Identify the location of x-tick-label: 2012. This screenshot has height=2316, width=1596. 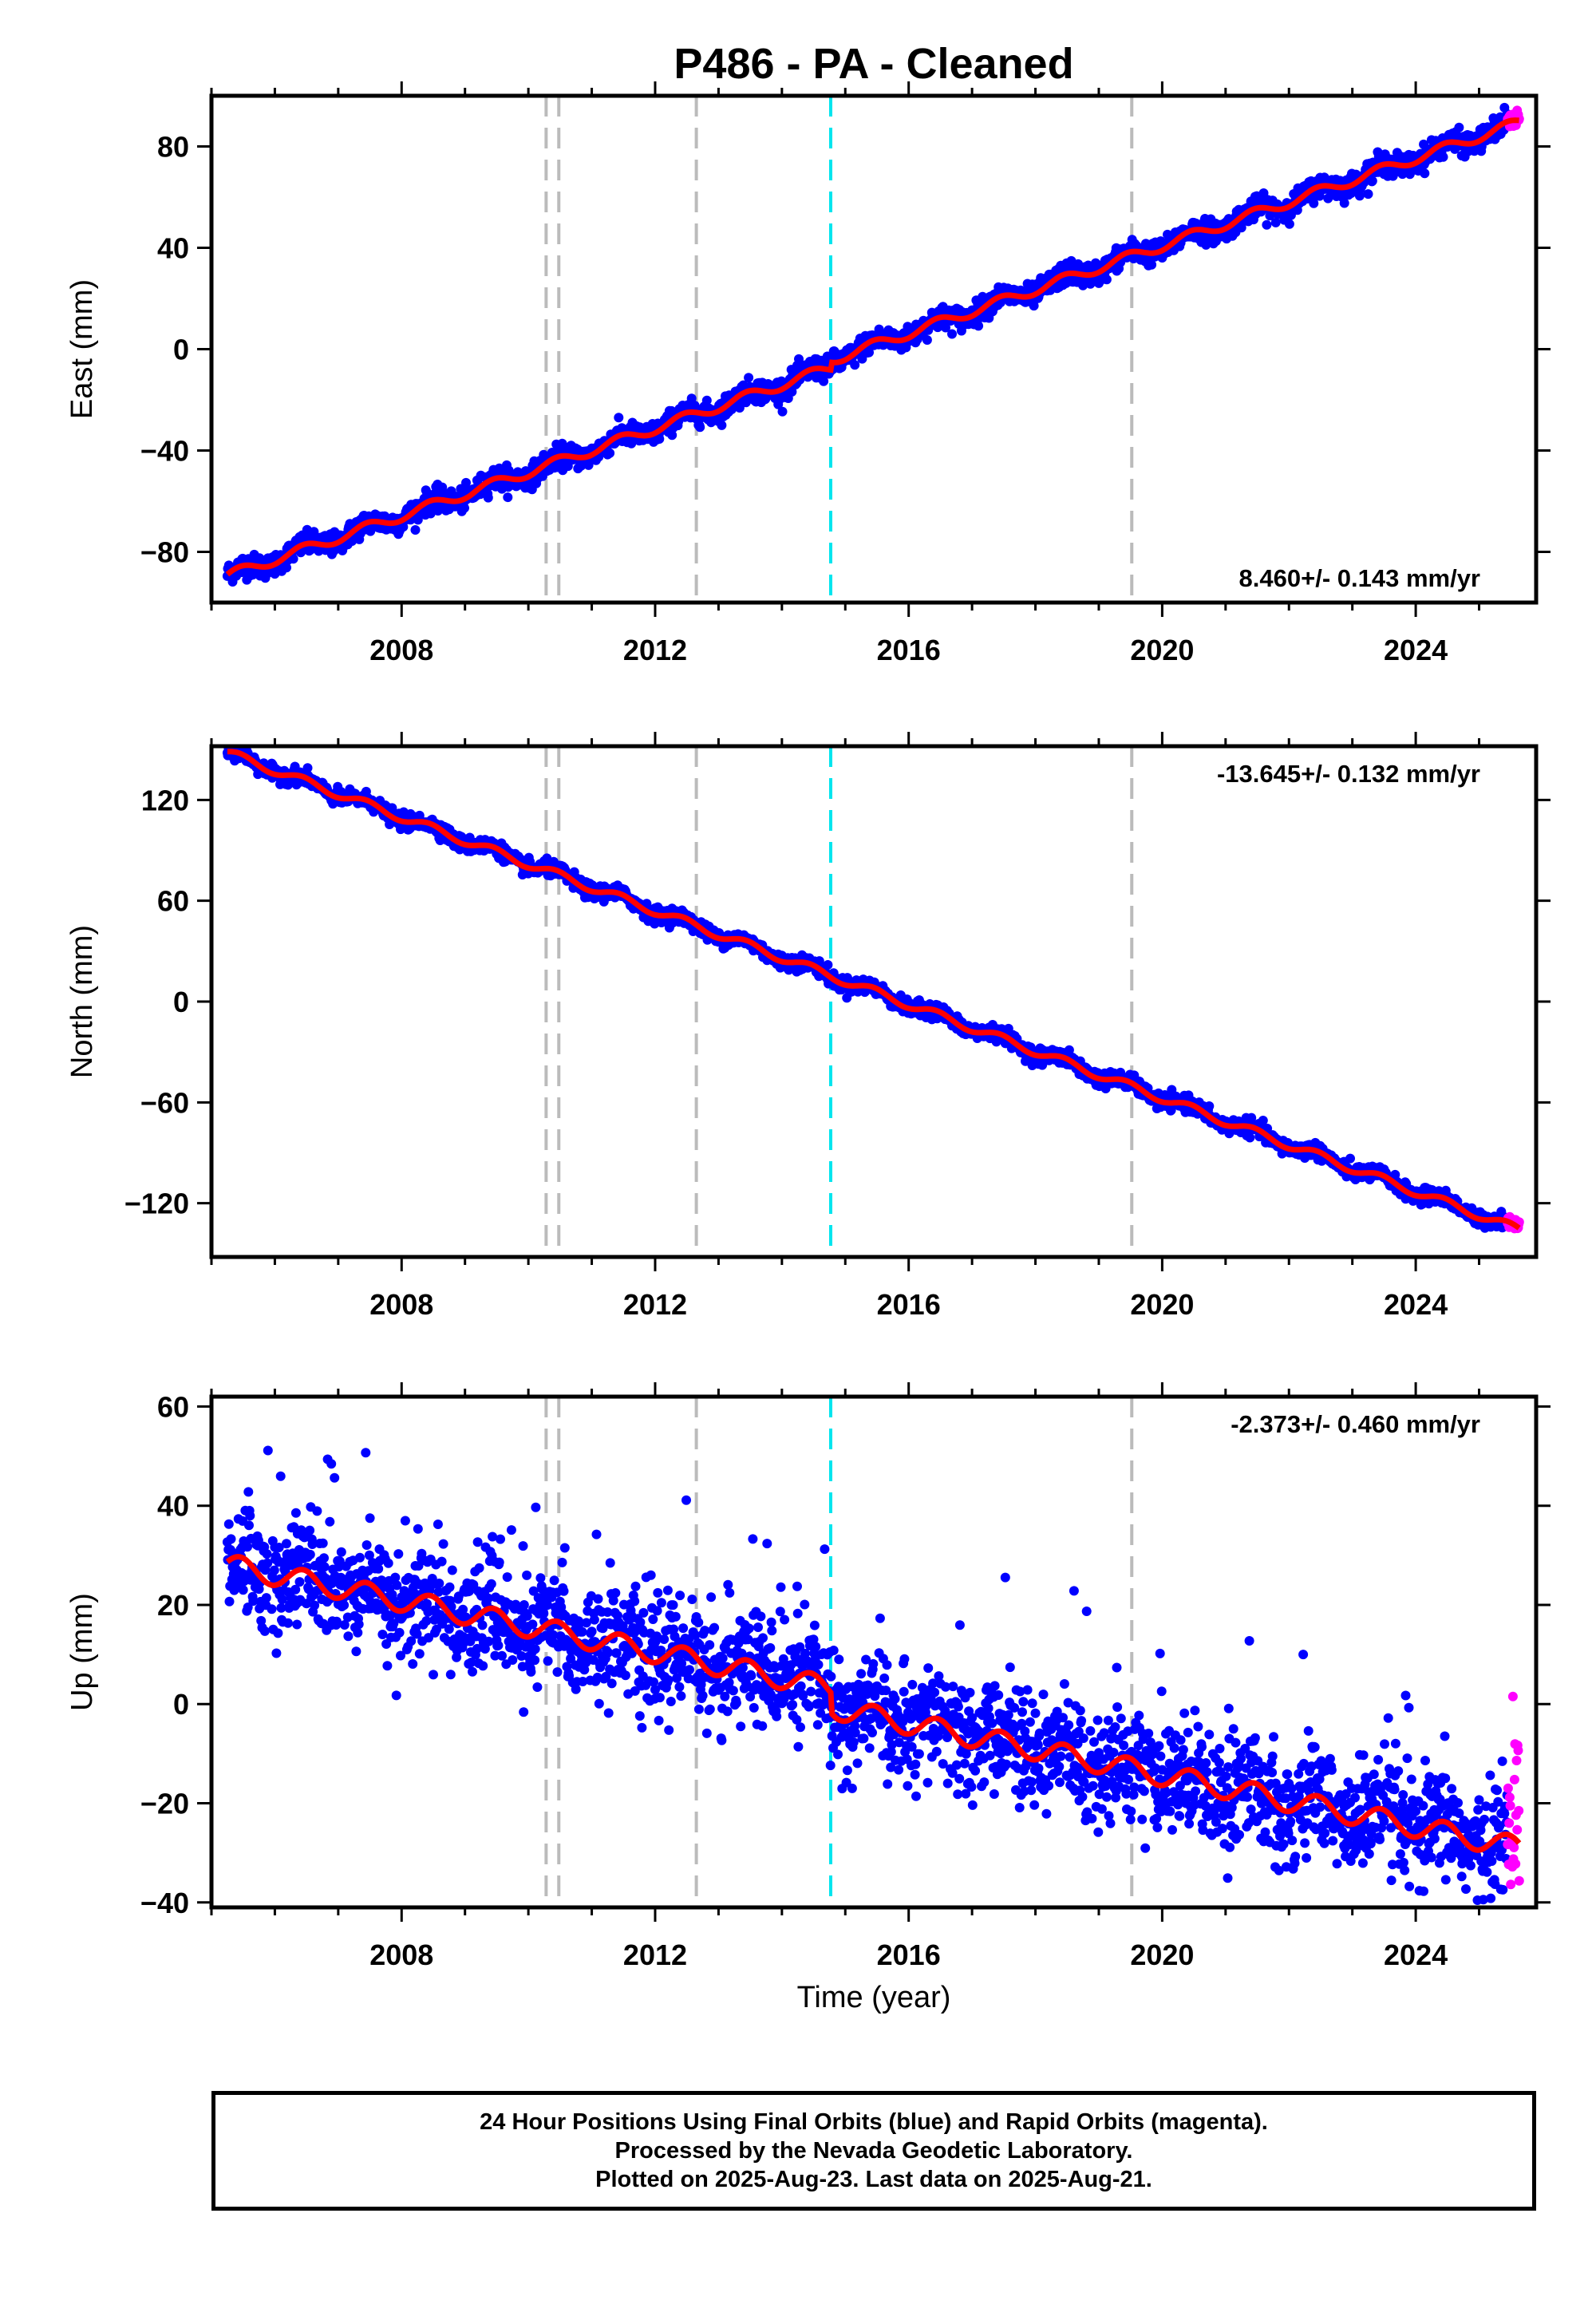
(655, 650).